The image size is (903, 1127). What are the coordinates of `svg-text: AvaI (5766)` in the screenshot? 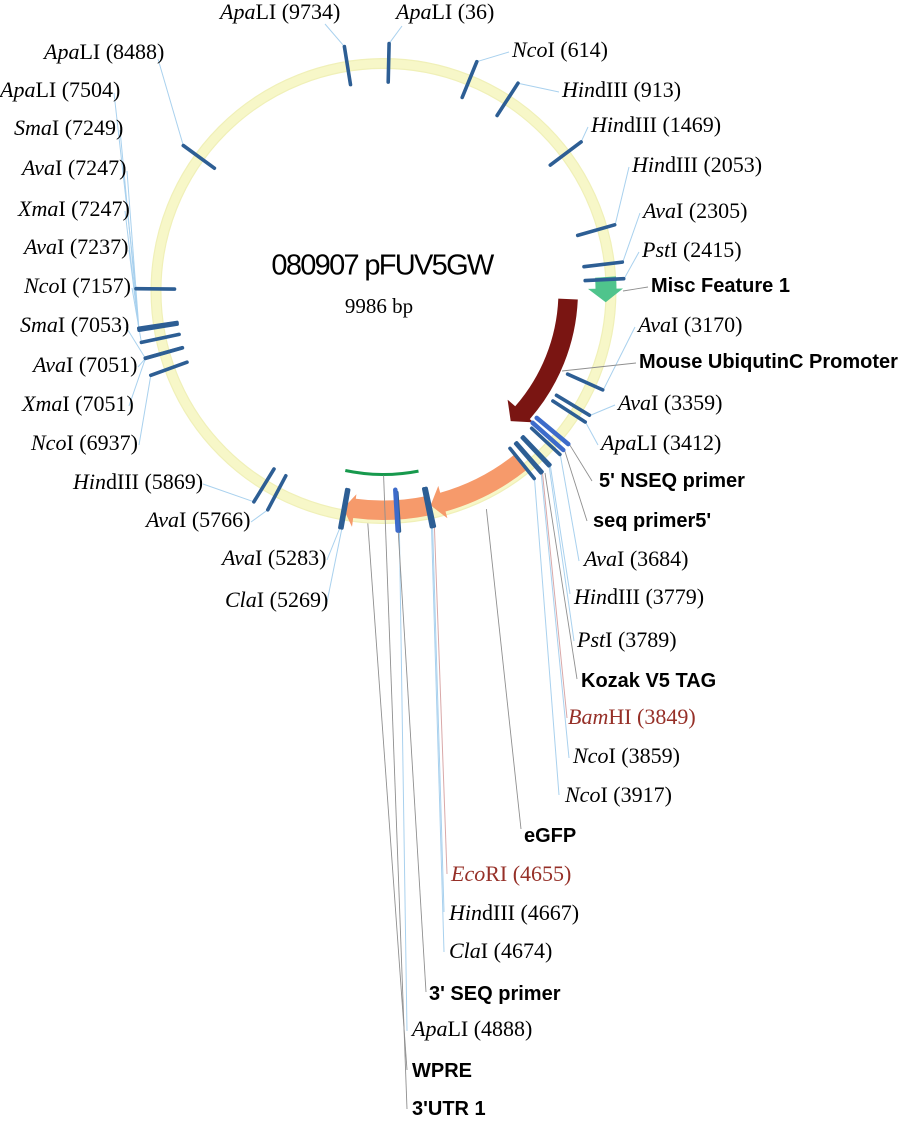 It's located at (197, 519).